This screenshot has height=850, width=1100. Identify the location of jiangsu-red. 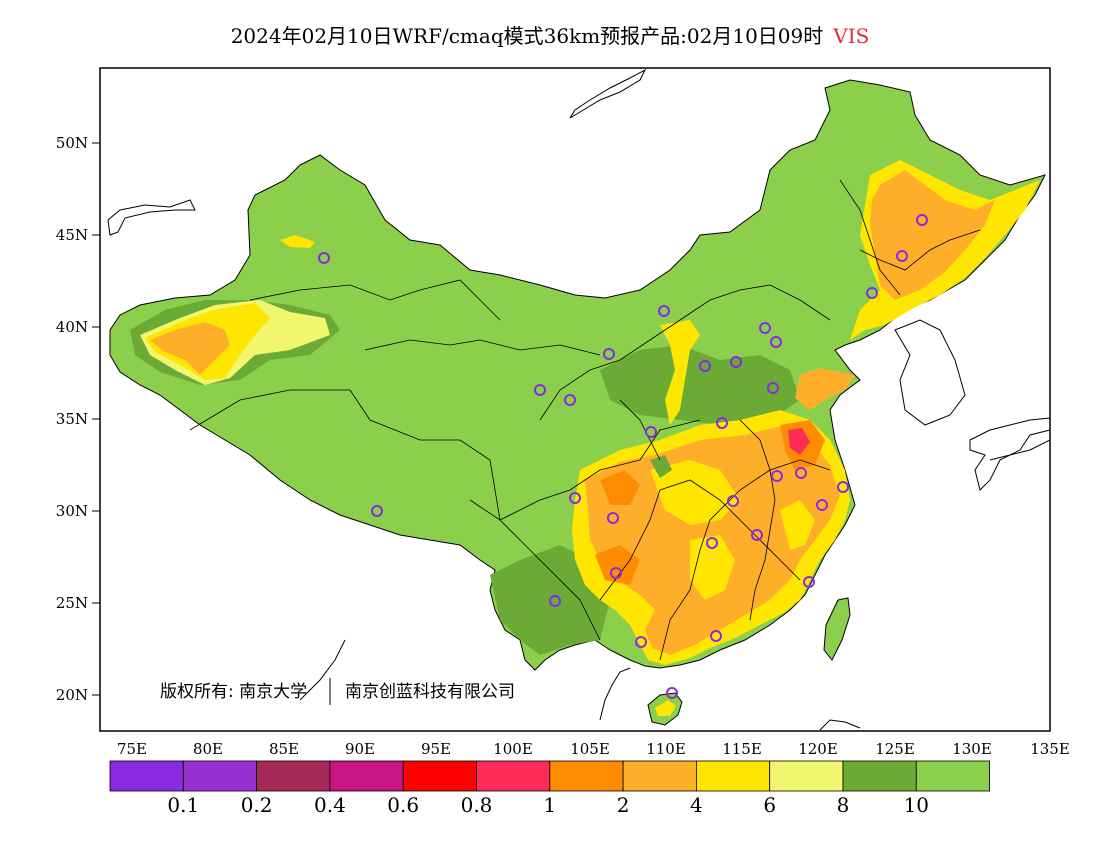
(799, 441).